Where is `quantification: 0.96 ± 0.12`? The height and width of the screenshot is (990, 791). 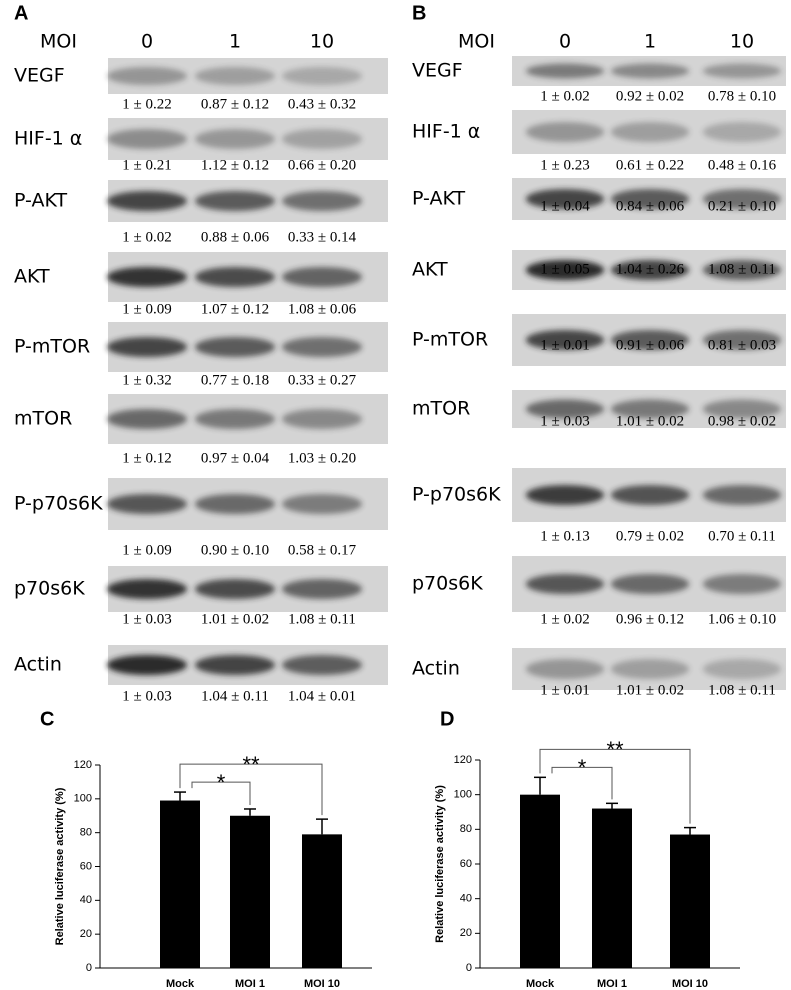
quantification: 0.96 ± 0.12 is located at coordinates (650, 619).